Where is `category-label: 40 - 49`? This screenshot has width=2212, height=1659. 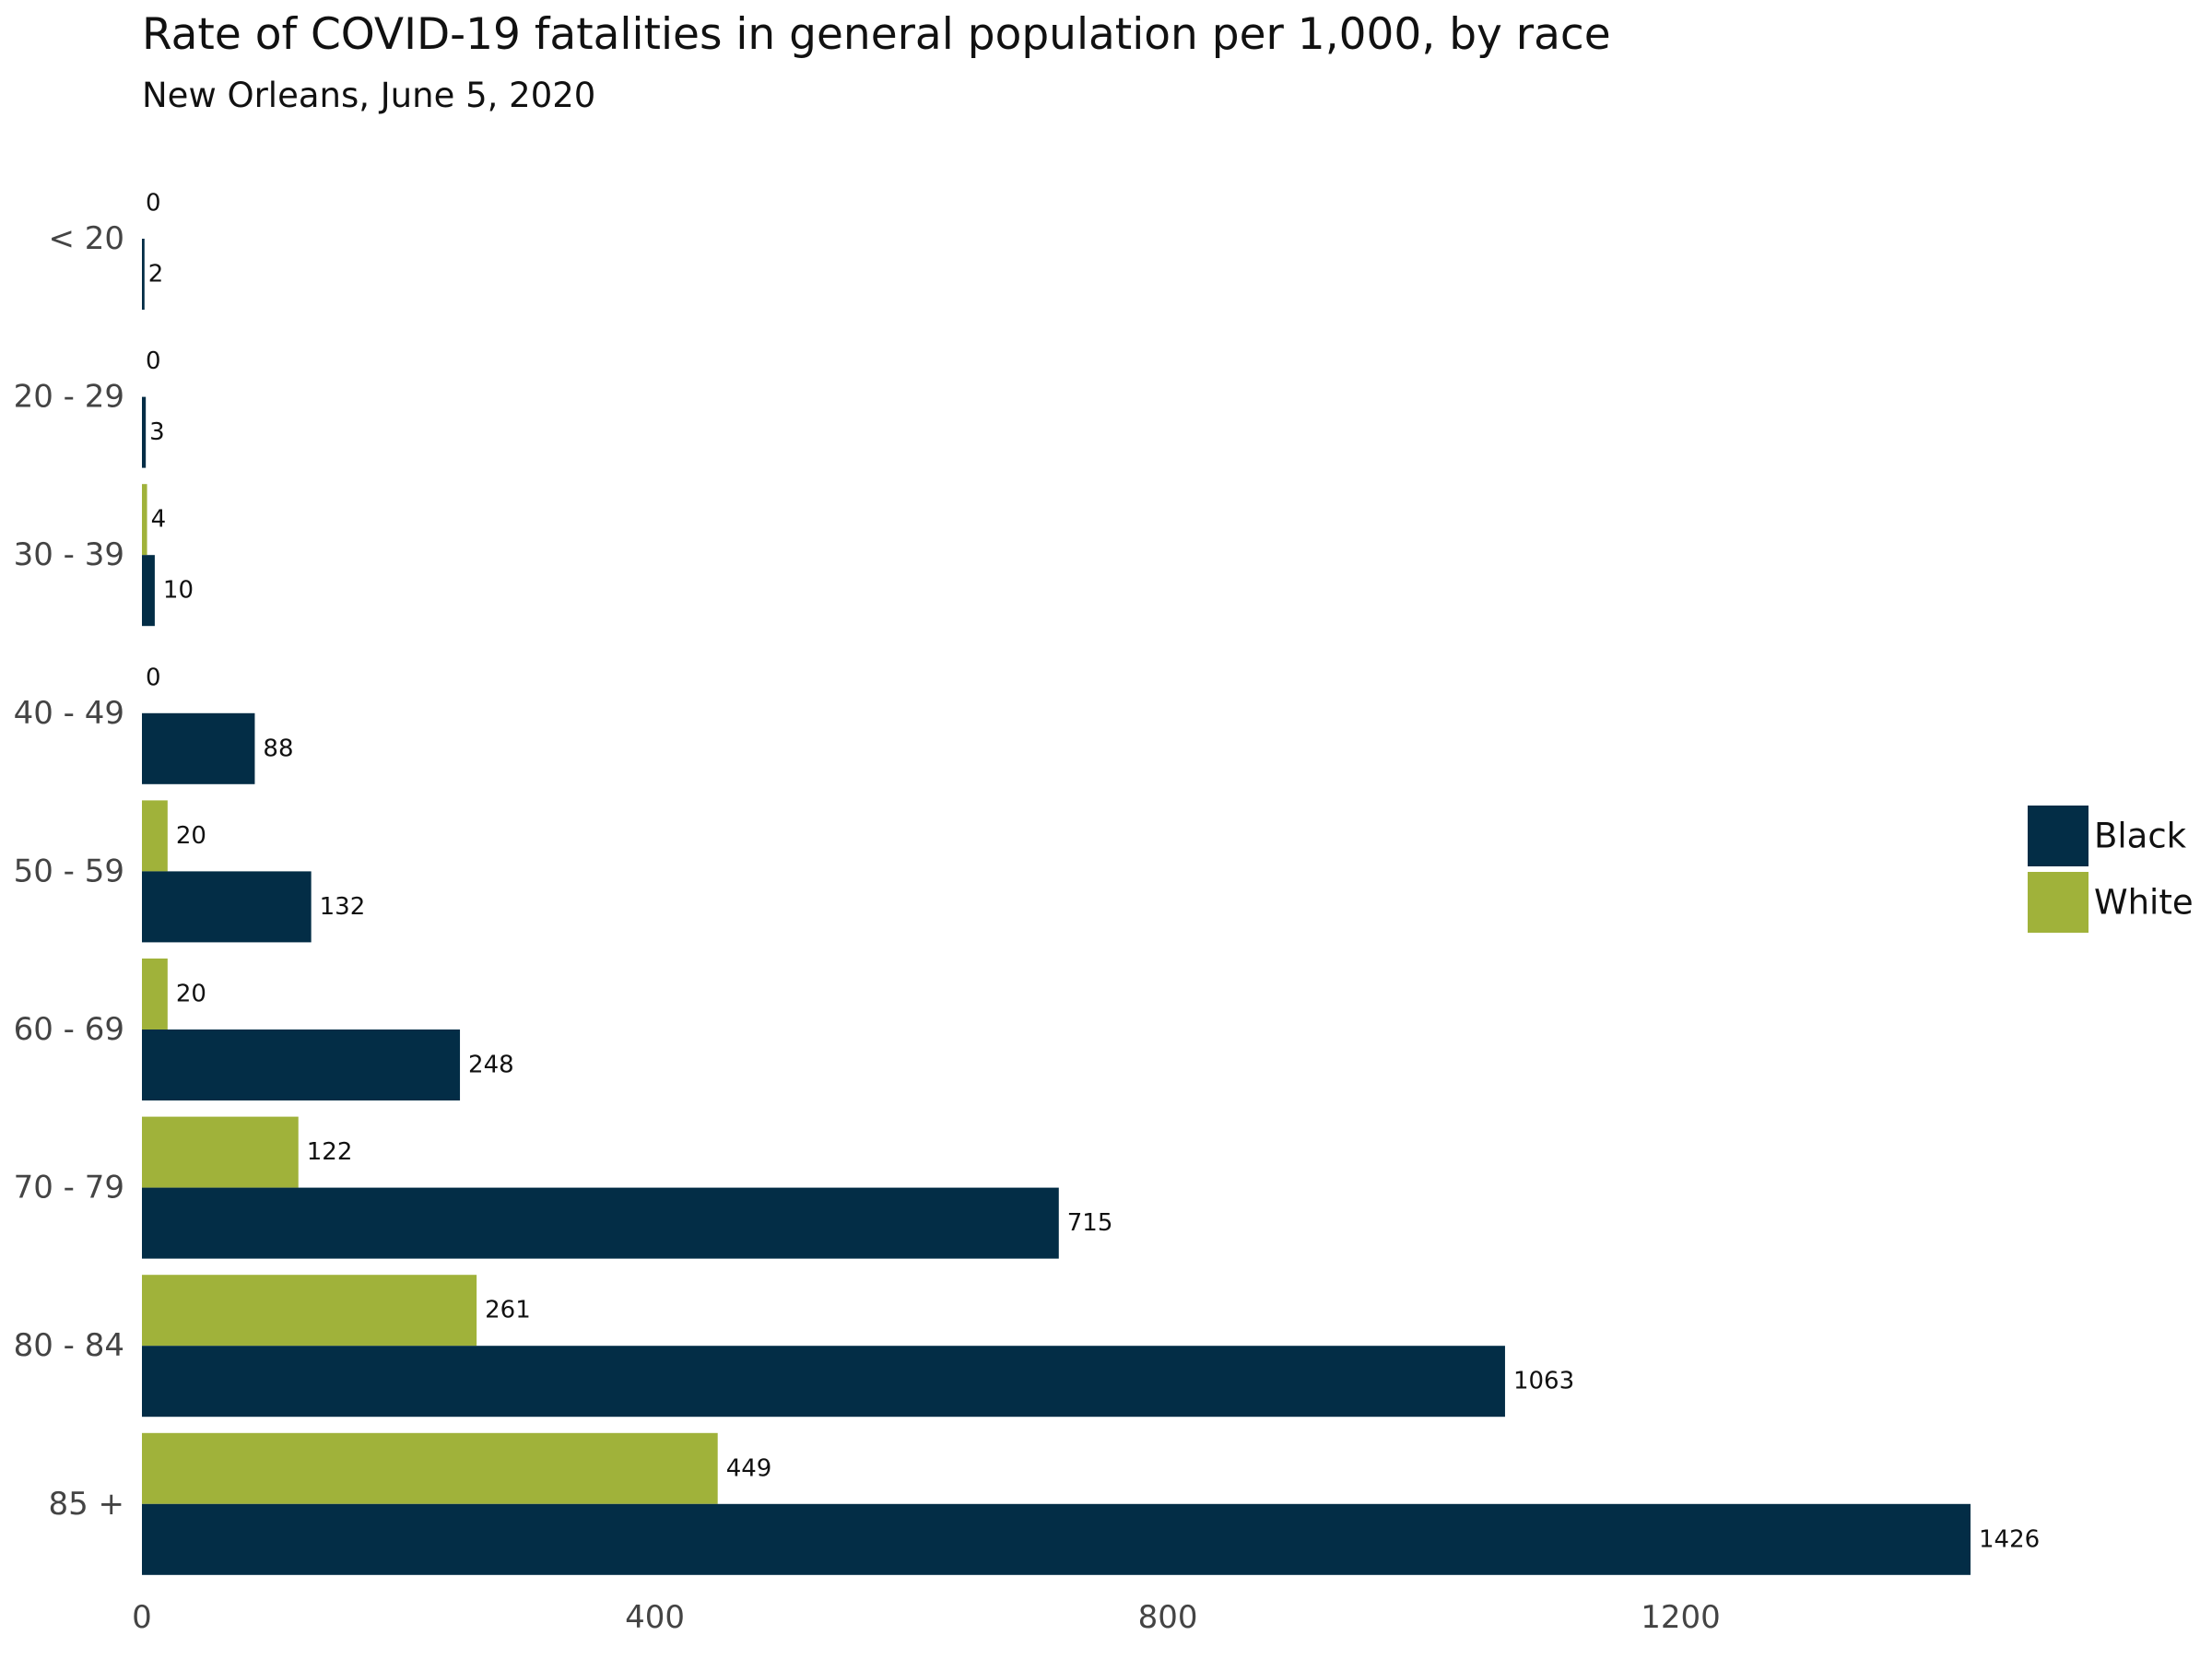
category-label: 40 - 49 is located at coordinates (69, 713).